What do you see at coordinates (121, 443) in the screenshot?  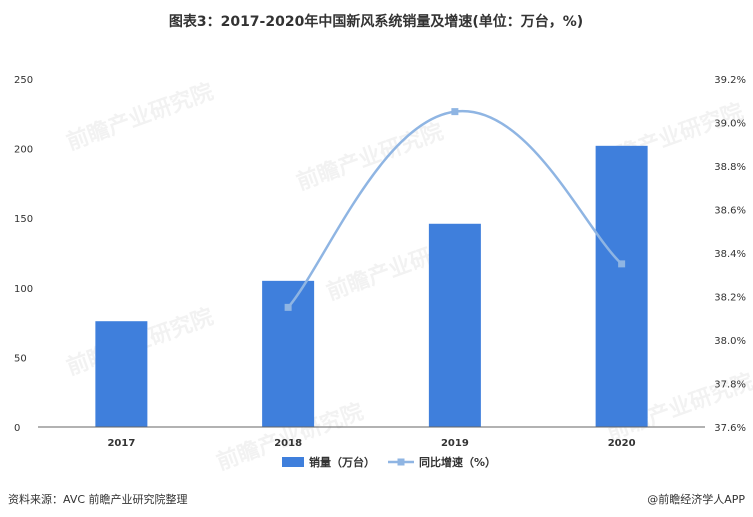 I see `x-tick-label: 2017` at bounding box center [121, 443].